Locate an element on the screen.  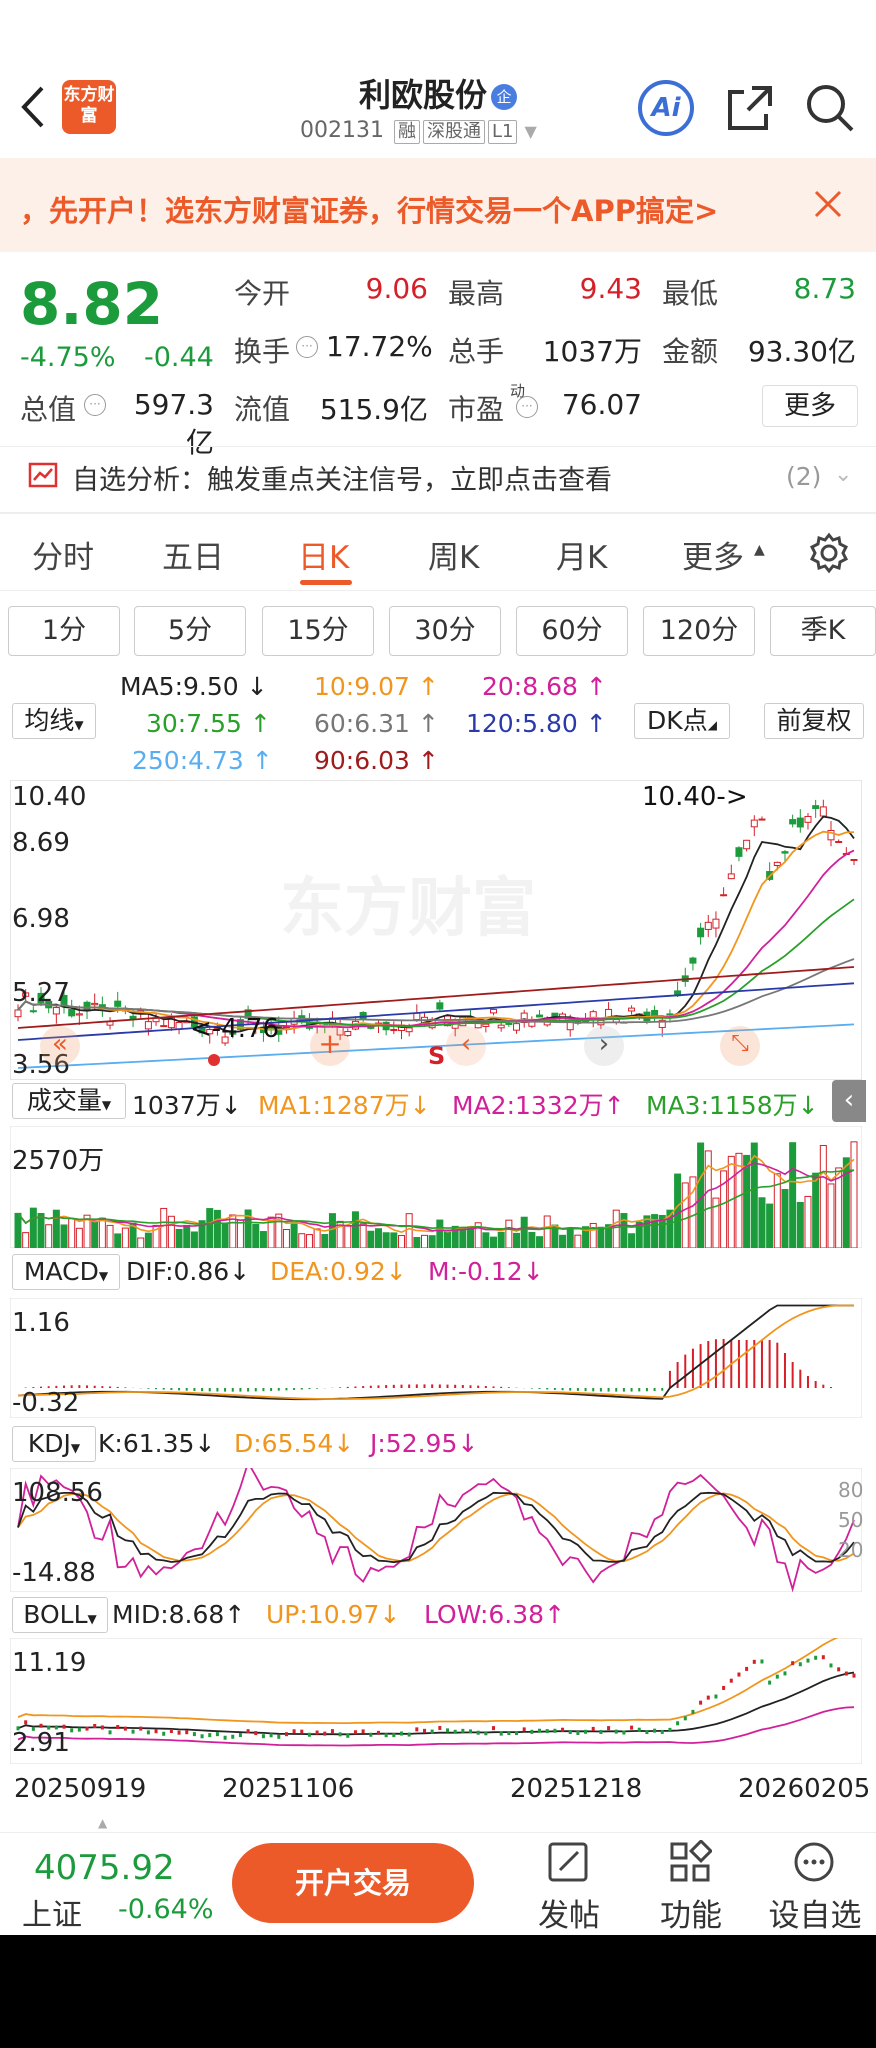
index-name: 上证 is located at coordinates (52, 1915).